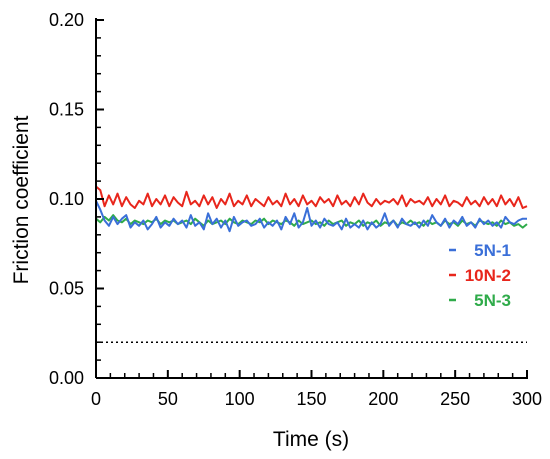 This screenshot has height=459, width=550. What do you see at coordinates (66, 199) in the screenshot?
I see `y-tick-label: 0.10` at bounding box center [66, 199].